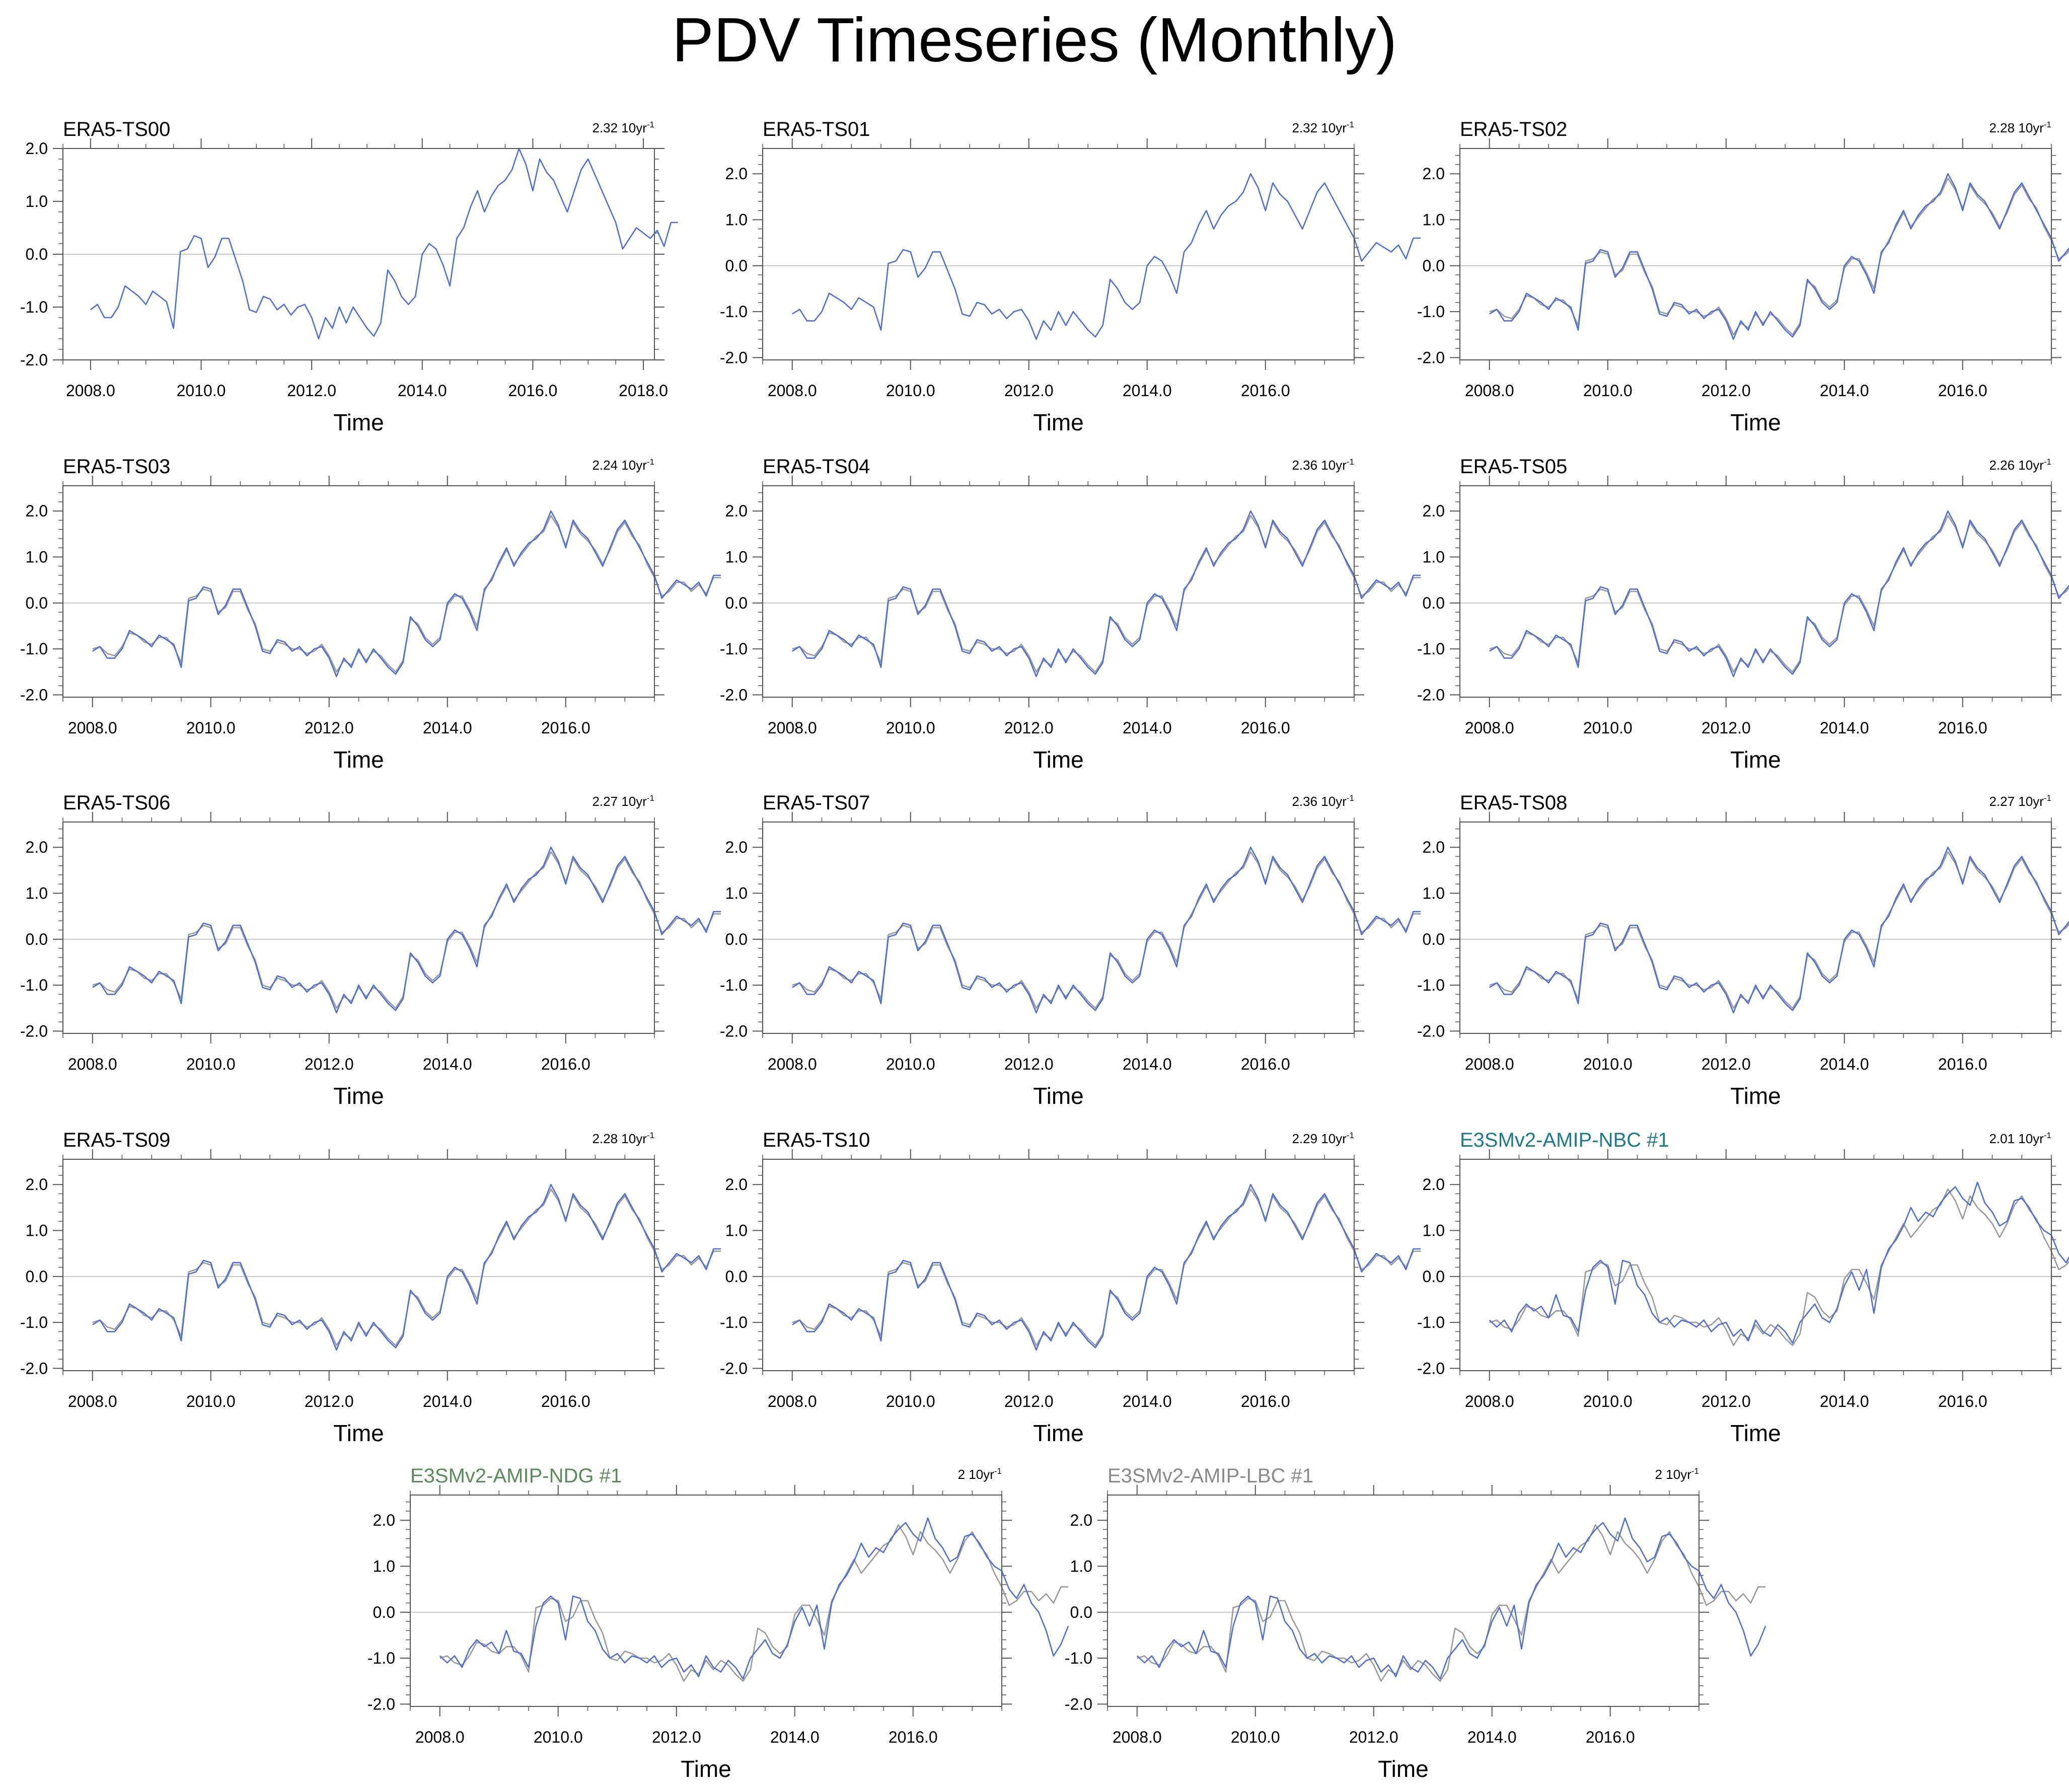 Image resolution: width=2069 pixels, height=1792 pixels. I want to click on trend-label: 2.28 10yr-1, so click(623, 1138).